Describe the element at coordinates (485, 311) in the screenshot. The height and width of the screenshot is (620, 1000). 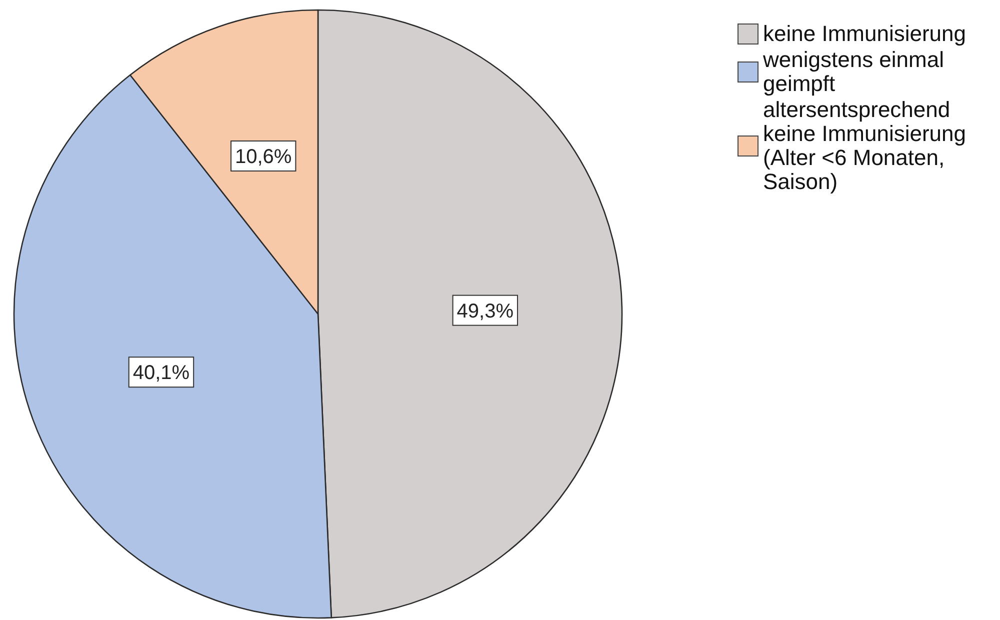
I see `data-label: 49,3%` at that location.